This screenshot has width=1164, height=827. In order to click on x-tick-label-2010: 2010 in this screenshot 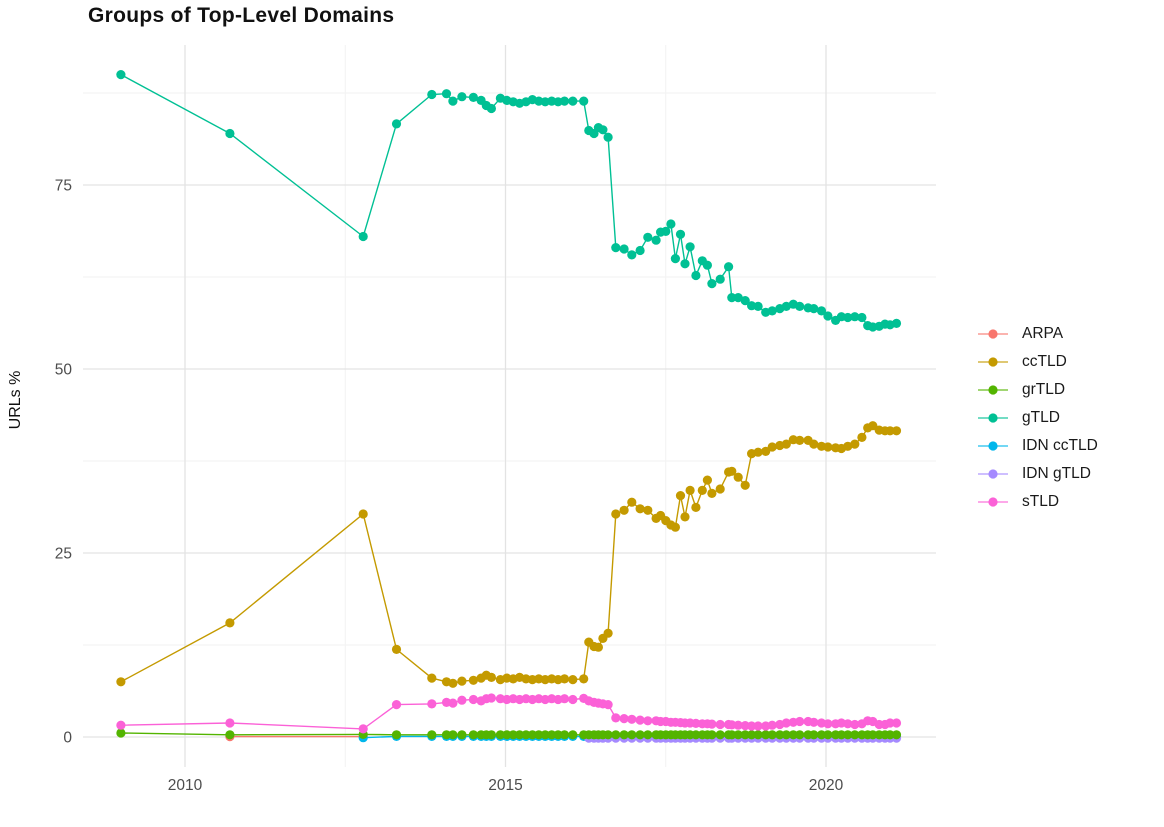, I will do `click(185, 785)`.